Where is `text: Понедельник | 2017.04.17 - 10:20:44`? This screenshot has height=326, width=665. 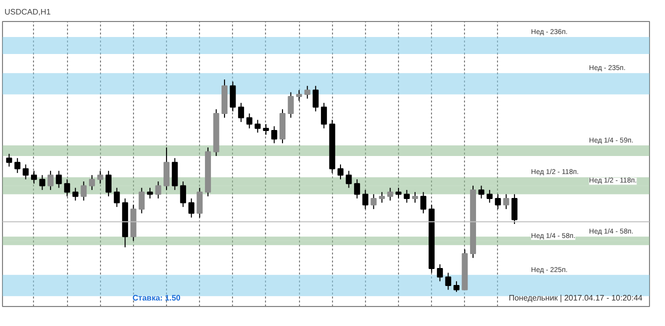
text: Понедельник | 2017.04.17 - 10:20:44 is located at coordinates (576, 298).